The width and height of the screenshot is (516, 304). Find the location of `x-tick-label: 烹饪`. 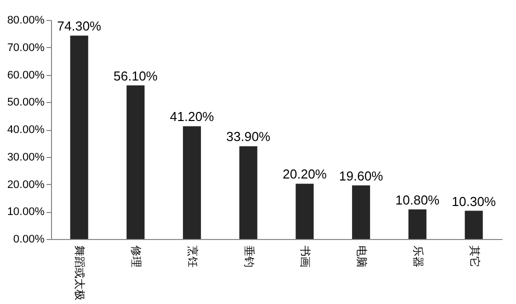

x-tick-label: 烹饪 is located at coordinates (192, 257).